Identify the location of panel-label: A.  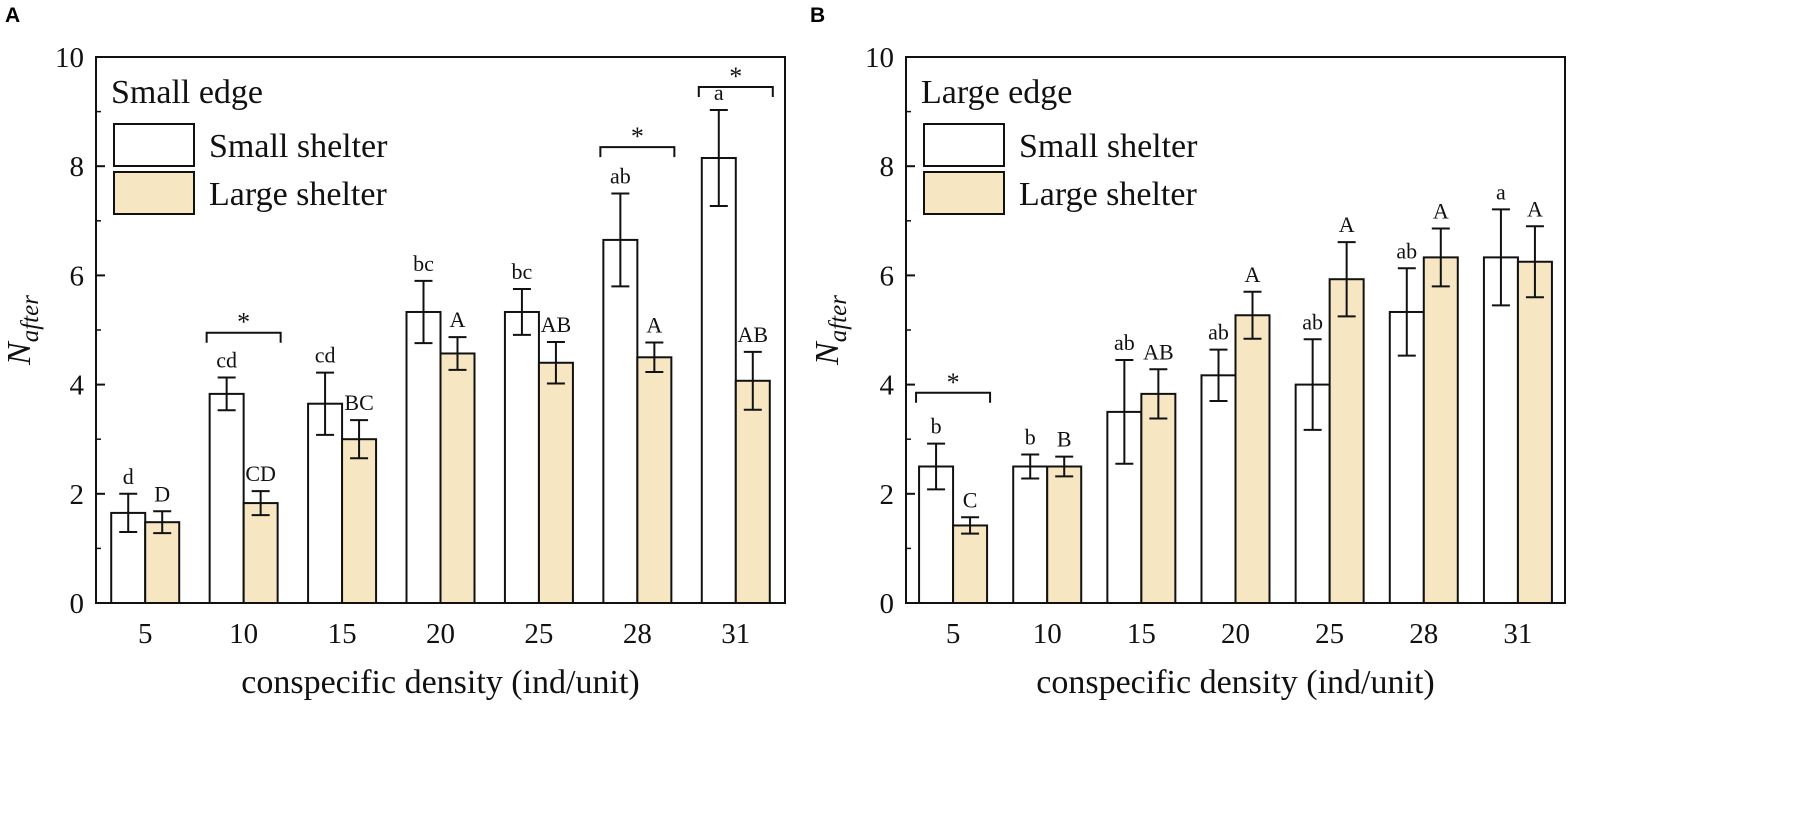
(12, 15).